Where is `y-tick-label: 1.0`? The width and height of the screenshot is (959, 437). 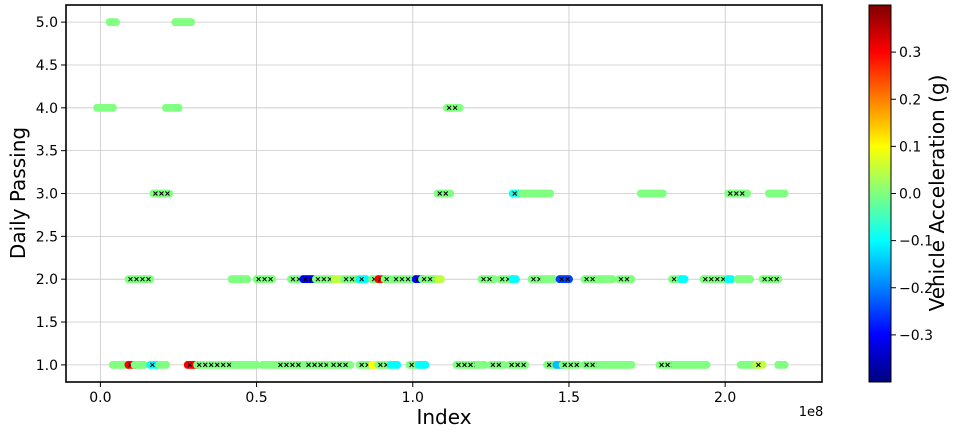 y-tick-label: 1.0 is located at coordinates (47, 366).